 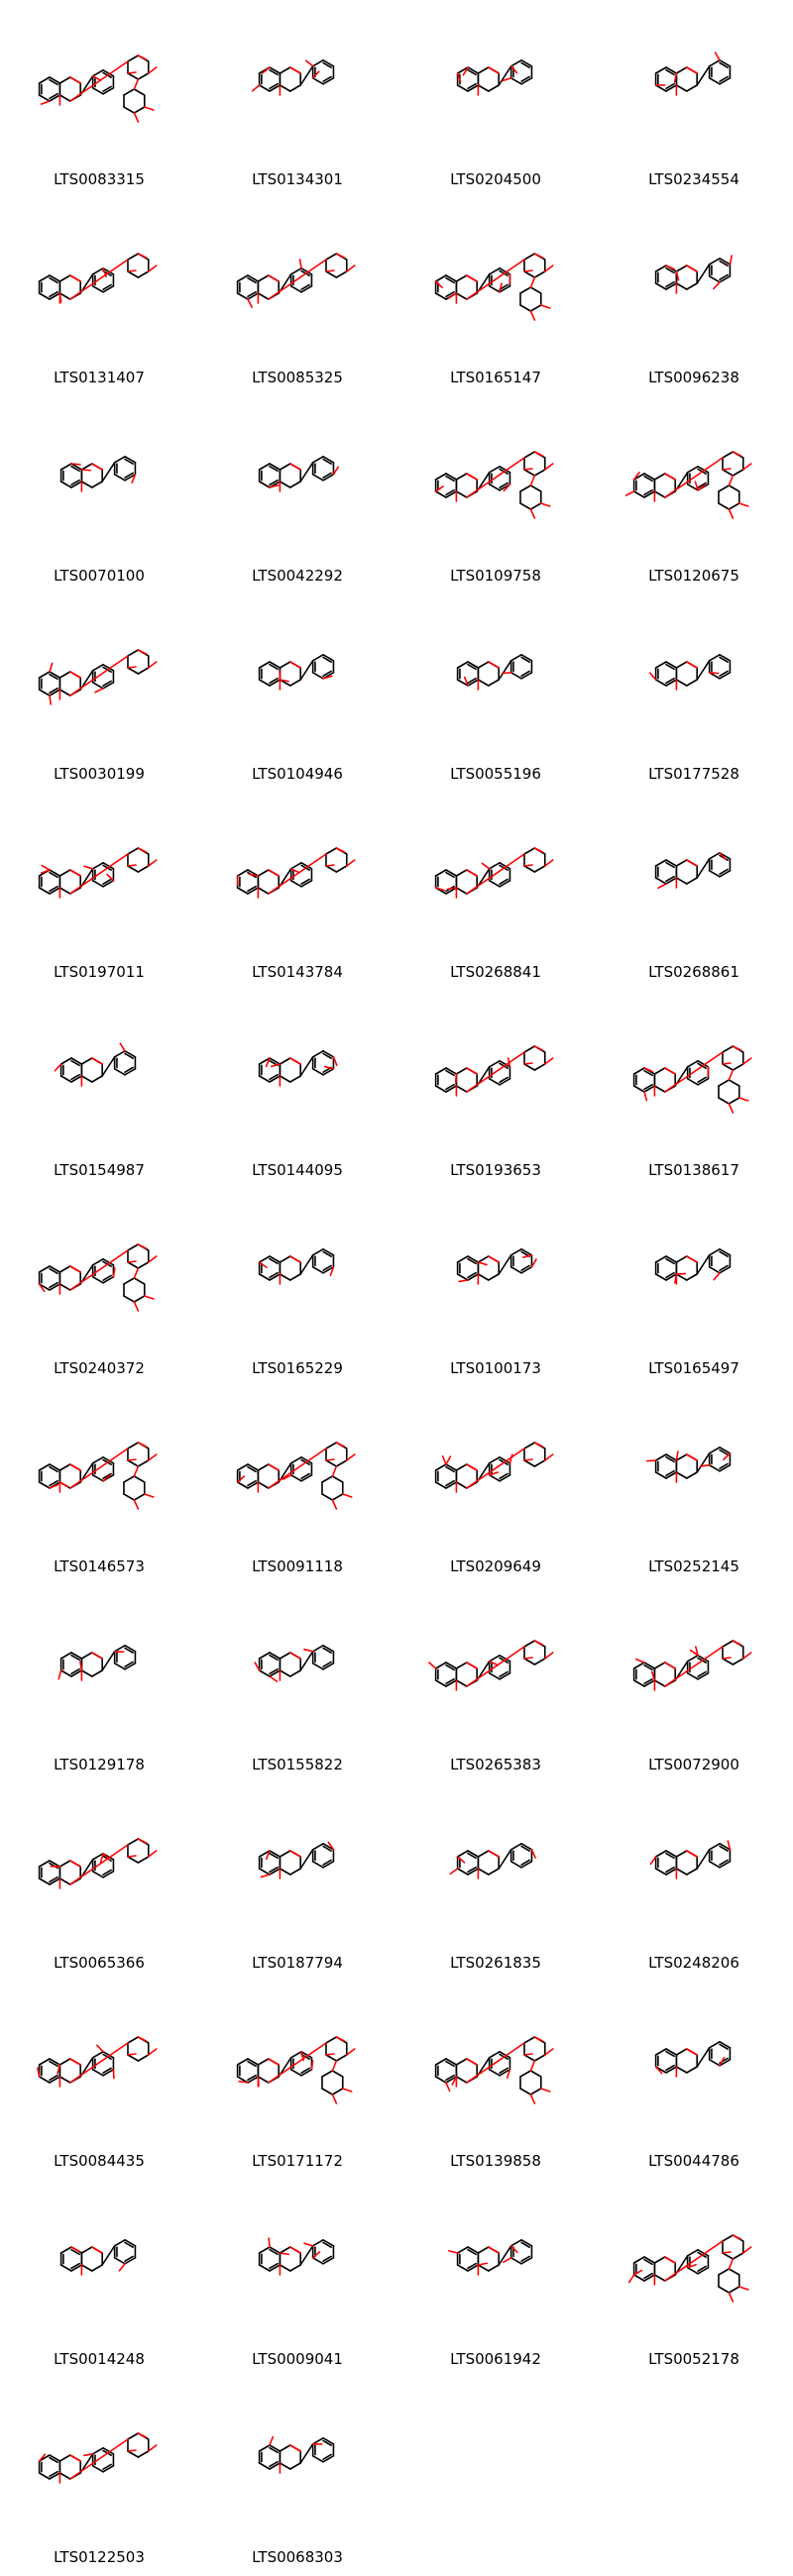 I want to click on molecule-structure-drawing, so click(x=98, y=1476).